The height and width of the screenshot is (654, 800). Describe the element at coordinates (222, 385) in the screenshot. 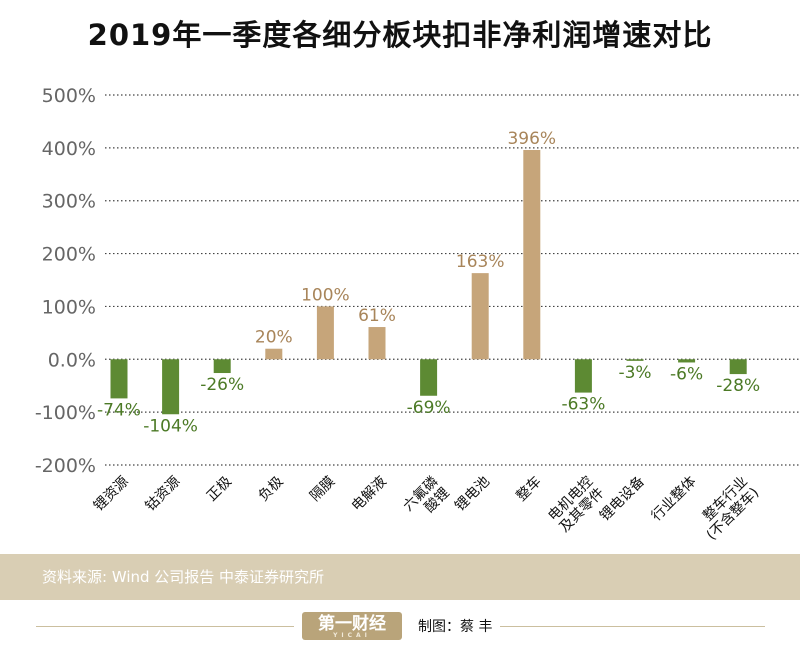

I see `data-label-2: -26%` at that location.